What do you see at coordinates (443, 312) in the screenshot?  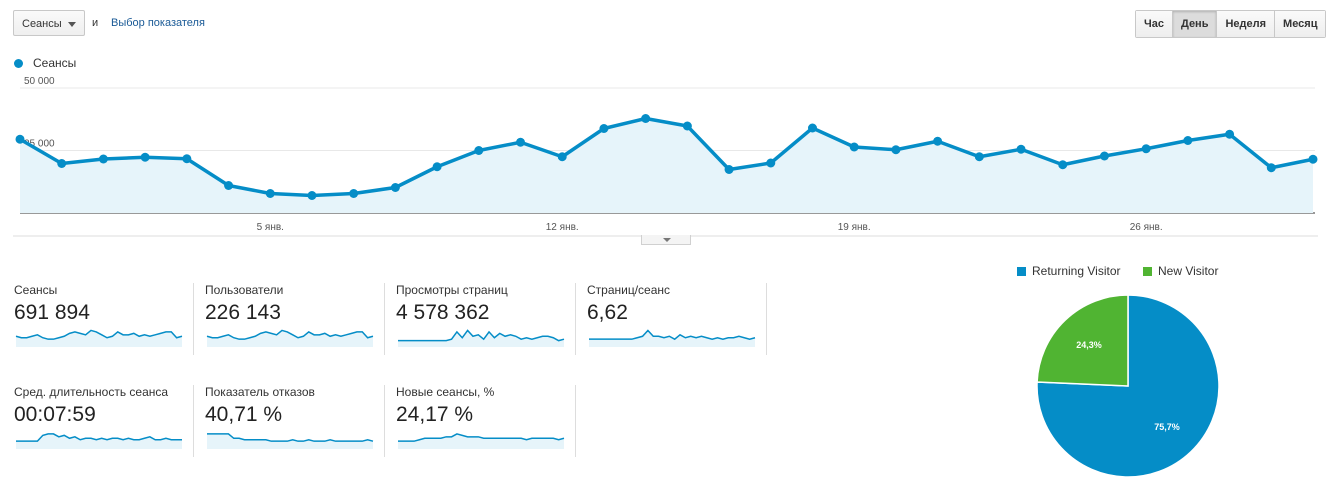 I see `scorecard-value: 4 578 362` at bounding box center [443, 312].